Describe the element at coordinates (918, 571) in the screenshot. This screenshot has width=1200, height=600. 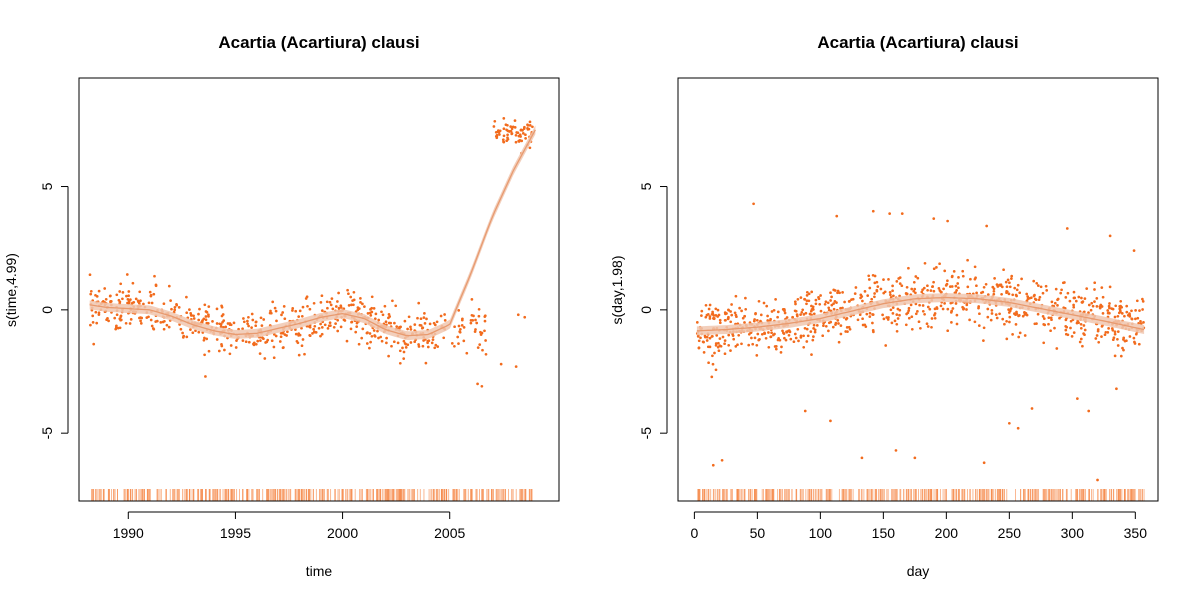
I see `right-x-axis-label: day` at that location.